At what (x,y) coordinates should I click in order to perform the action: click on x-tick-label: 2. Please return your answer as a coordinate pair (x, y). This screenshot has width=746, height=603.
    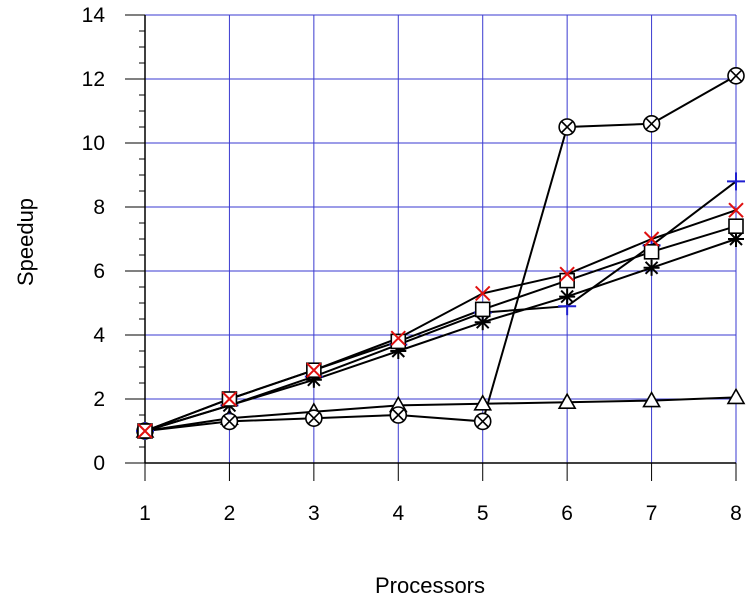
    Looking at the image, I should click on (230, 513).